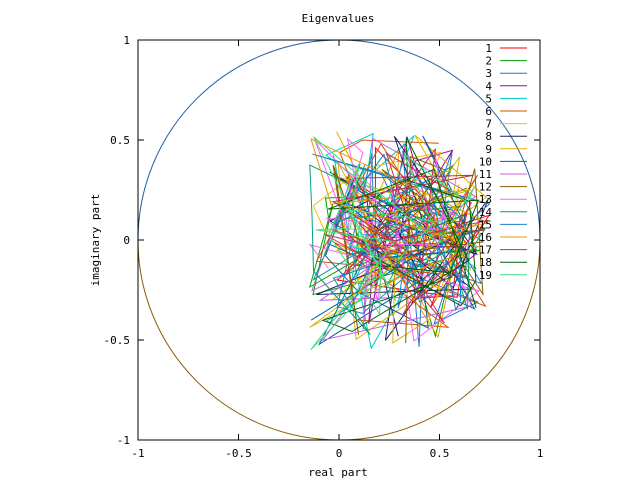 The height and width of the screenshot is (480, 640). Describe the element at coordinates (488, 136) in the screenshot. I see `legend-label: 8` at that location.